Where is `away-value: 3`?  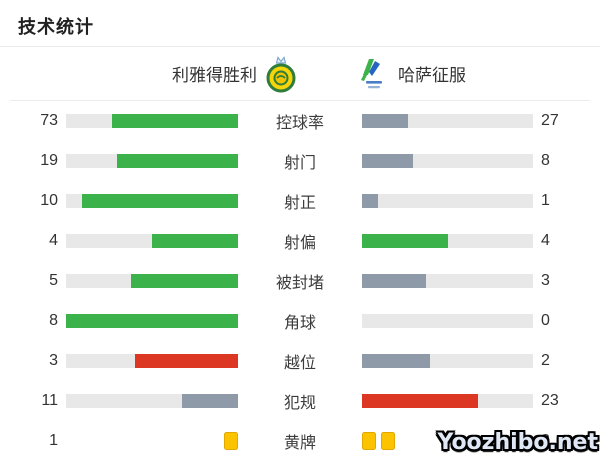
away-value: 3 is located at coordinates (545, 280).